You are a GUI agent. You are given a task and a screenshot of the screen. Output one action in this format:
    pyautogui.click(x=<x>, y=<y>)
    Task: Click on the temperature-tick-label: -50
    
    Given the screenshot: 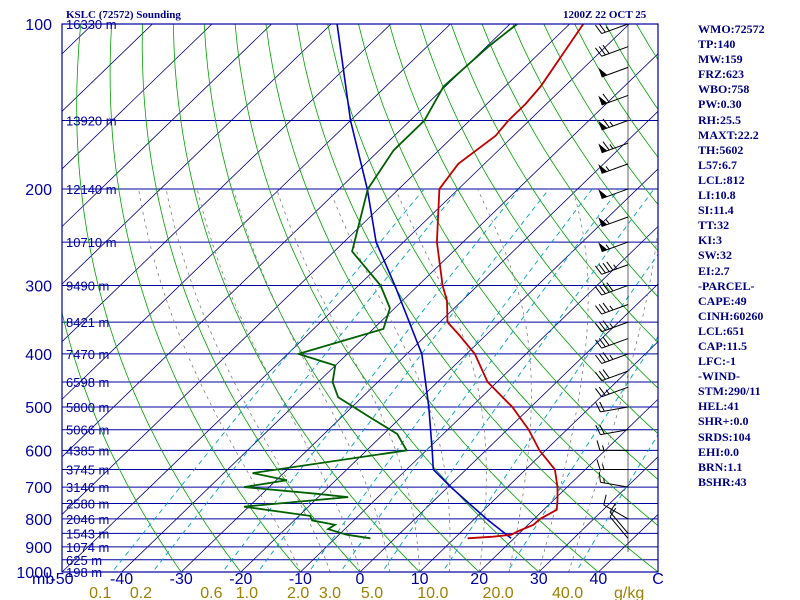 What is the action you would take?
    pyautogui.click(x=61, y=579)
    